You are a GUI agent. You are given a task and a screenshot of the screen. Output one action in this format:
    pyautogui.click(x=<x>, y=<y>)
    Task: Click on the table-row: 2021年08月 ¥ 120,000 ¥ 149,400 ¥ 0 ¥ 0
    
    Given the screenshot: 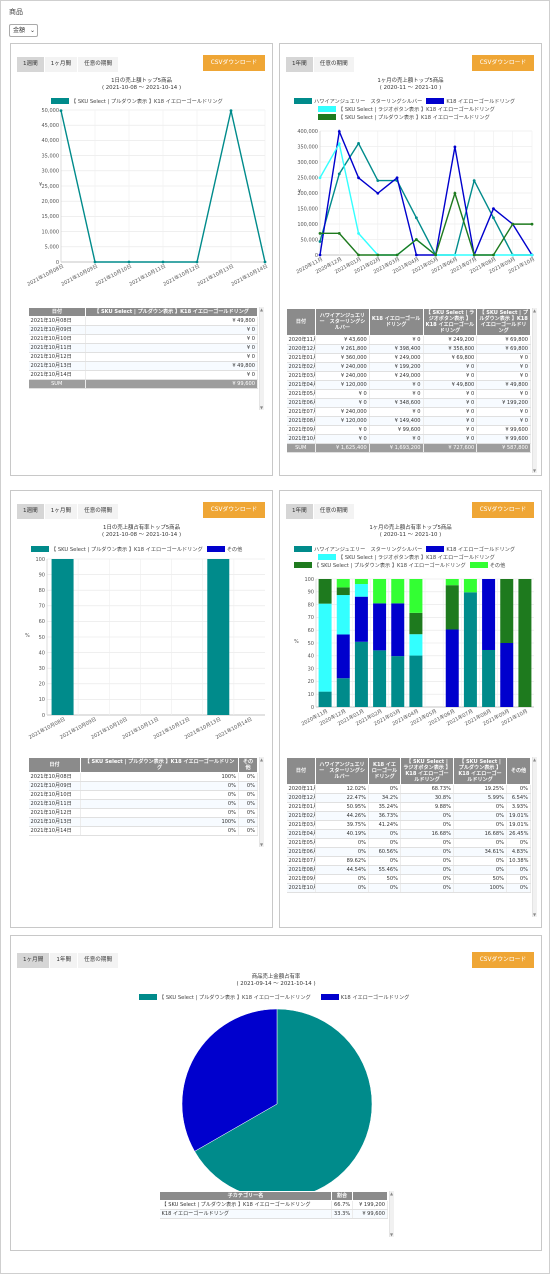 What is the action you would take?
    pyautogui.click(x=408, y=421)
    